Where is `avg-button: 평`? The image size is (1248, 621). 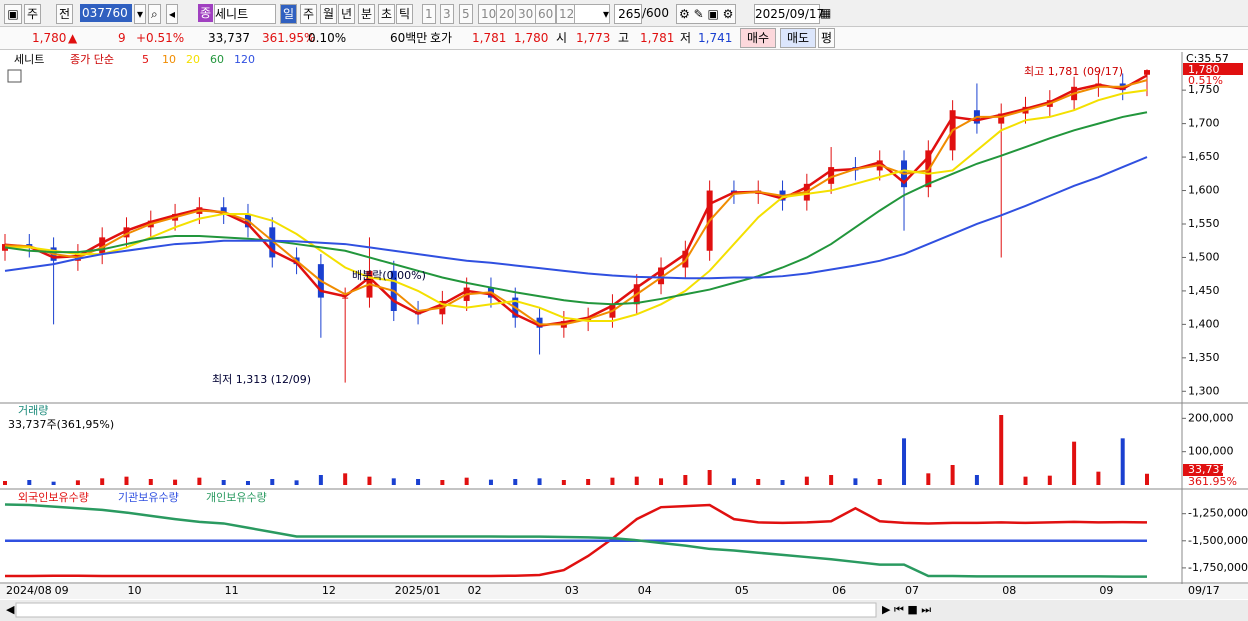
avg-button: 평 is located at coordinates (827, 38).